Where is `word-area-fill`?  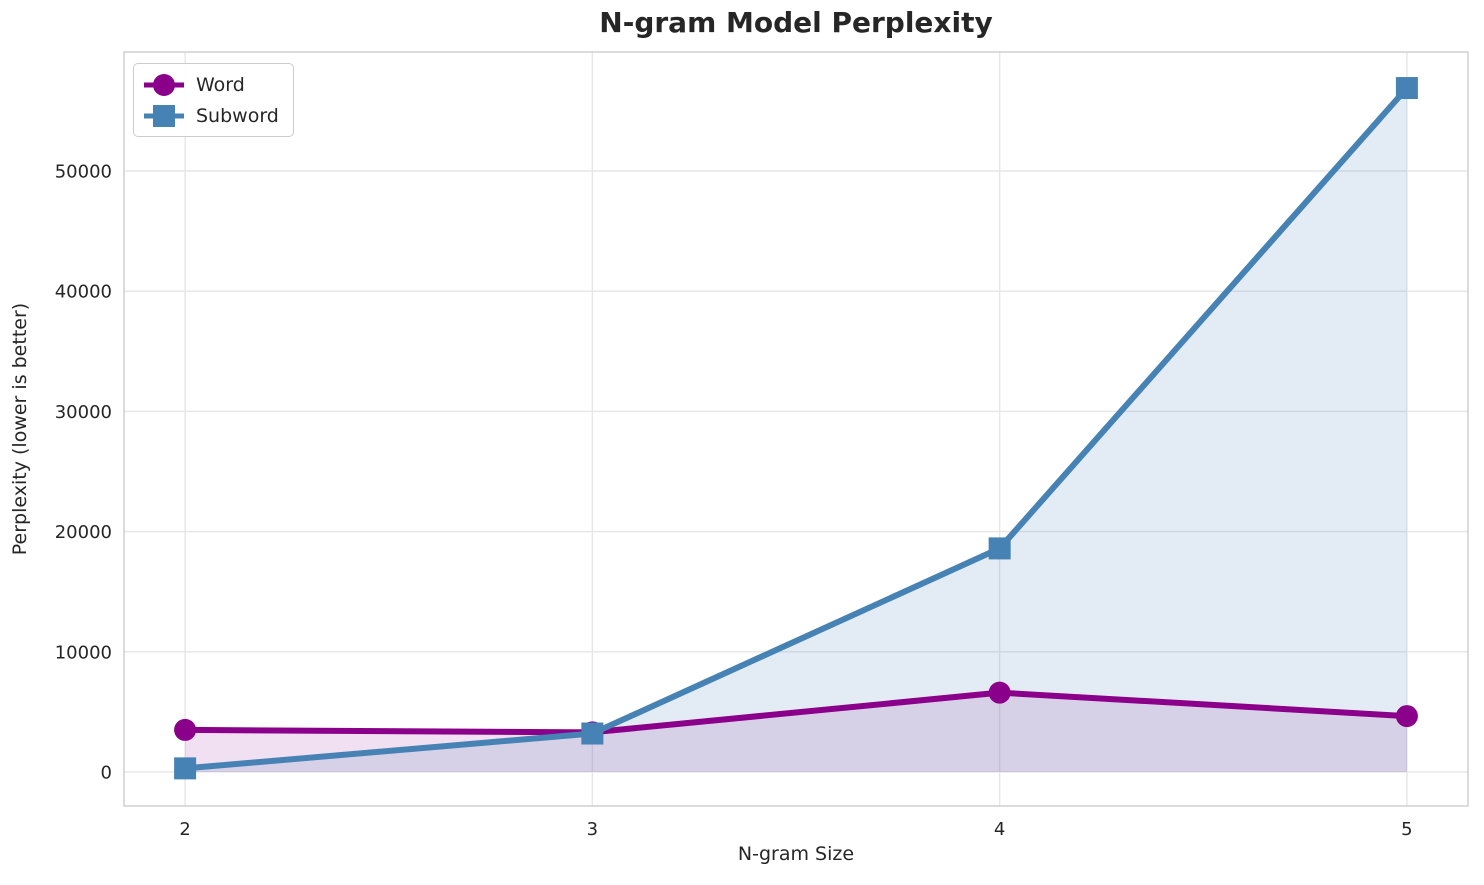
word-area-fill is located at coordinates (796, 732).